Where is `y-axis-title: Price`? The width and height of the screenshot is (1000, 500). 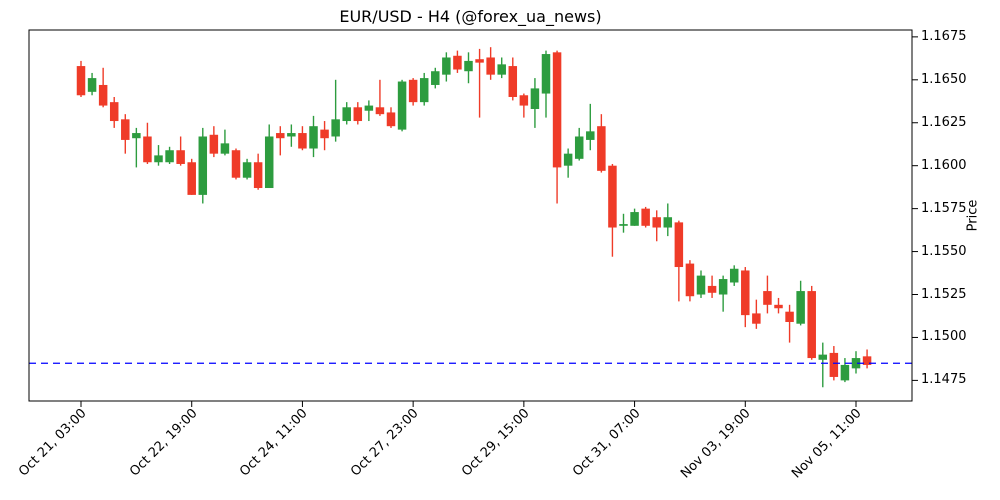
y-axis-title: Price is located at coordinates (973, 215).